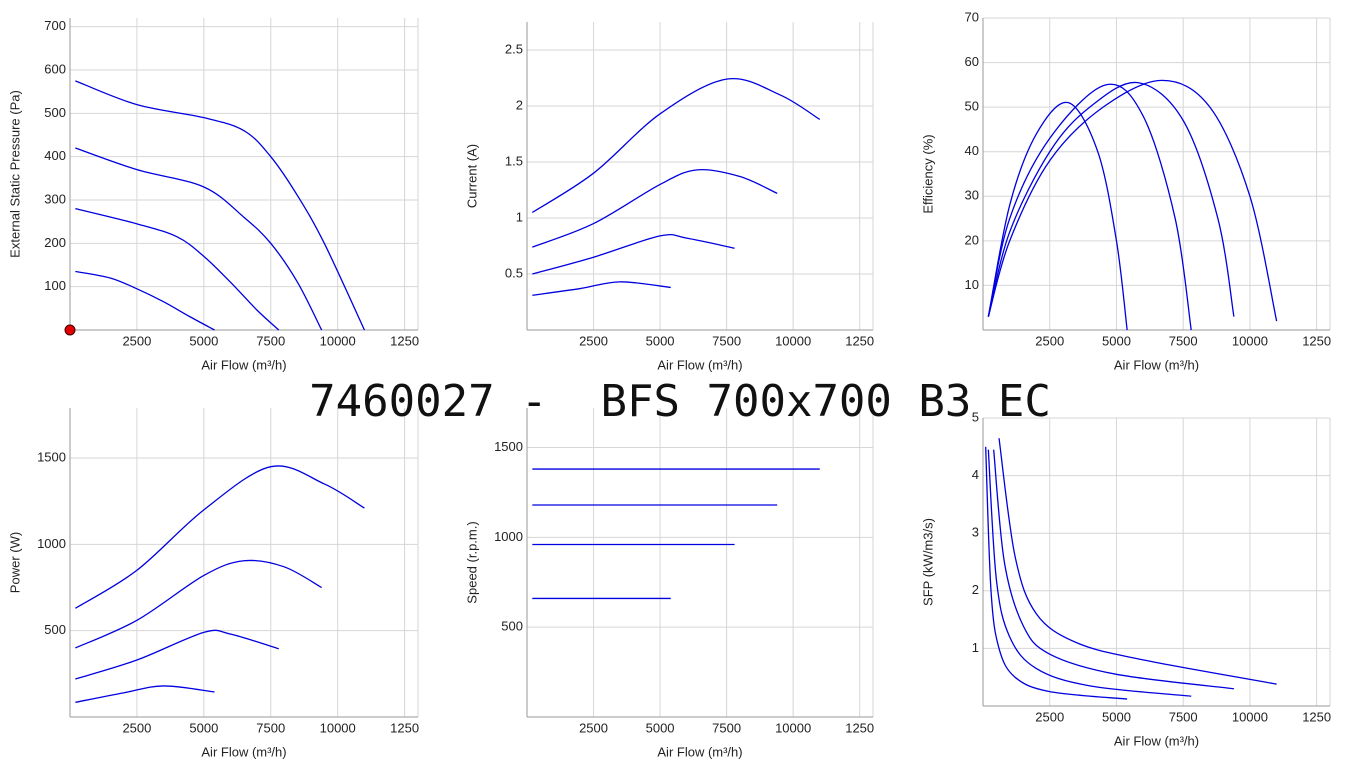 The height and width of the screenshot is (775, 1351). I want to click on y-tick-label: 70, so click(972, 16).